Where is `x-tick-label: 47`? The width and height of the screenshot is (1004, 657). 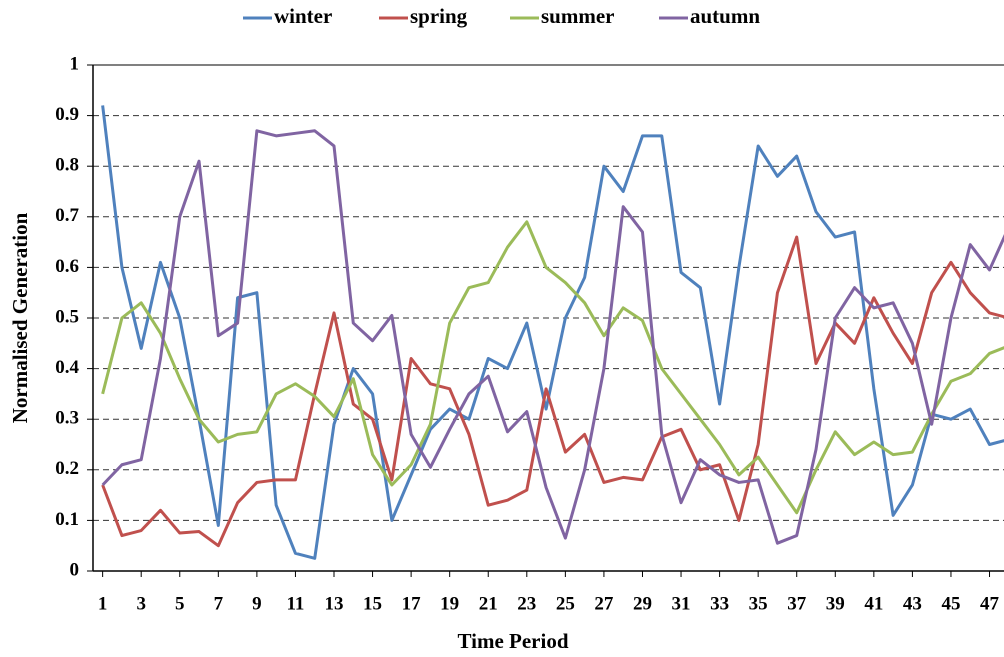
x-tick-label: 47 is located at coordinates (990, 603).